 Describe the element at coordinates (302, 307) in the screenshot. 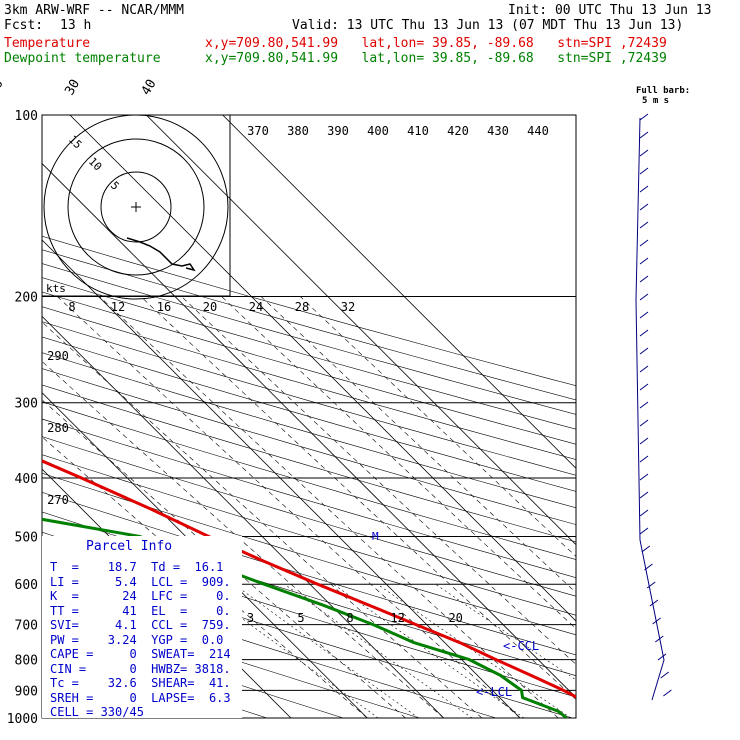

I see `speed-tick-label: 28` at that location.